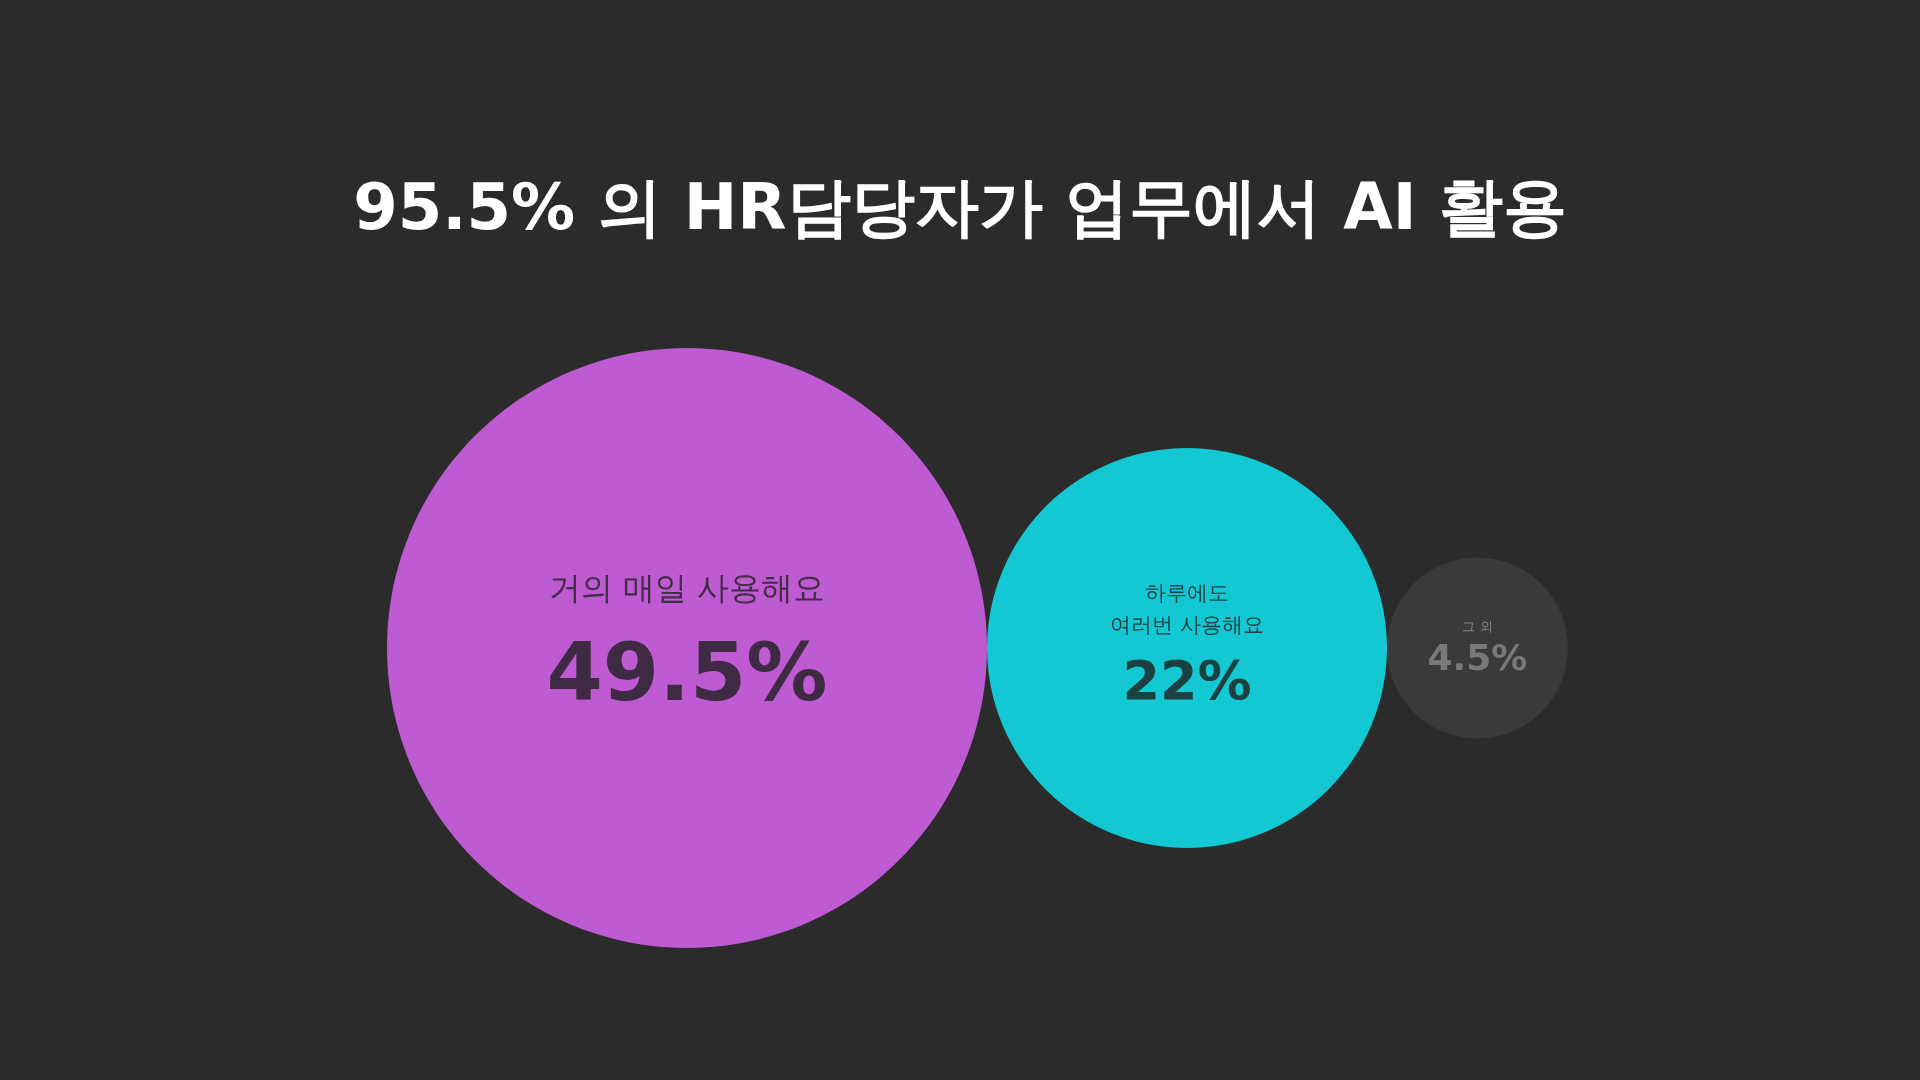 The height and width of the screenshot is (1080, 1920). What do you see at coordinates (1477, 657) in the screenshot?
I see `data-label: 4.5%` at bounding box center [1477, 657].